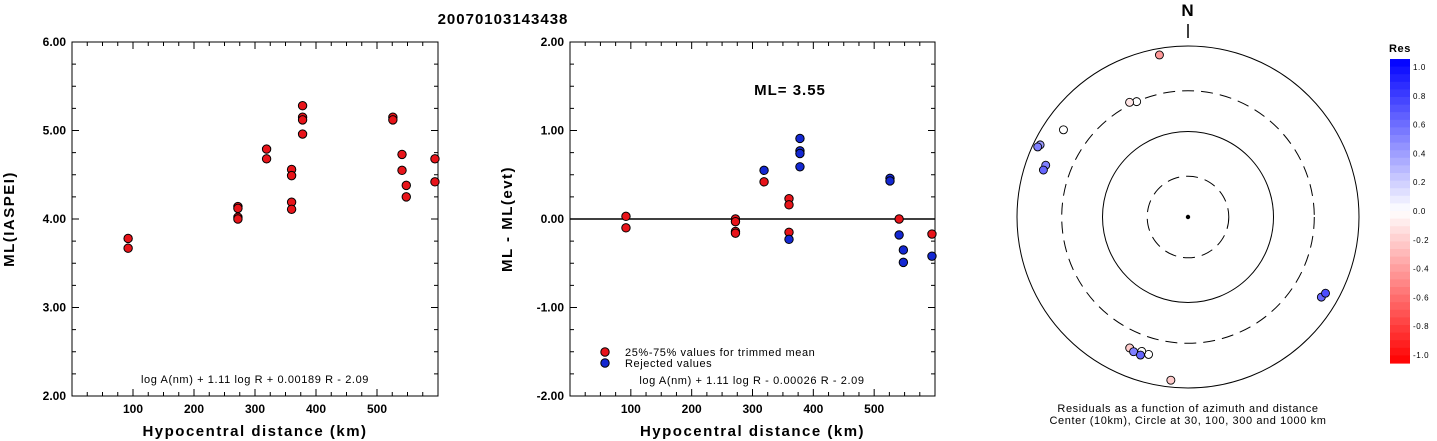 The width and height of the screenshot is (1437, 441). I want to click on y-tick-label: -1.00, so click(551, 308).